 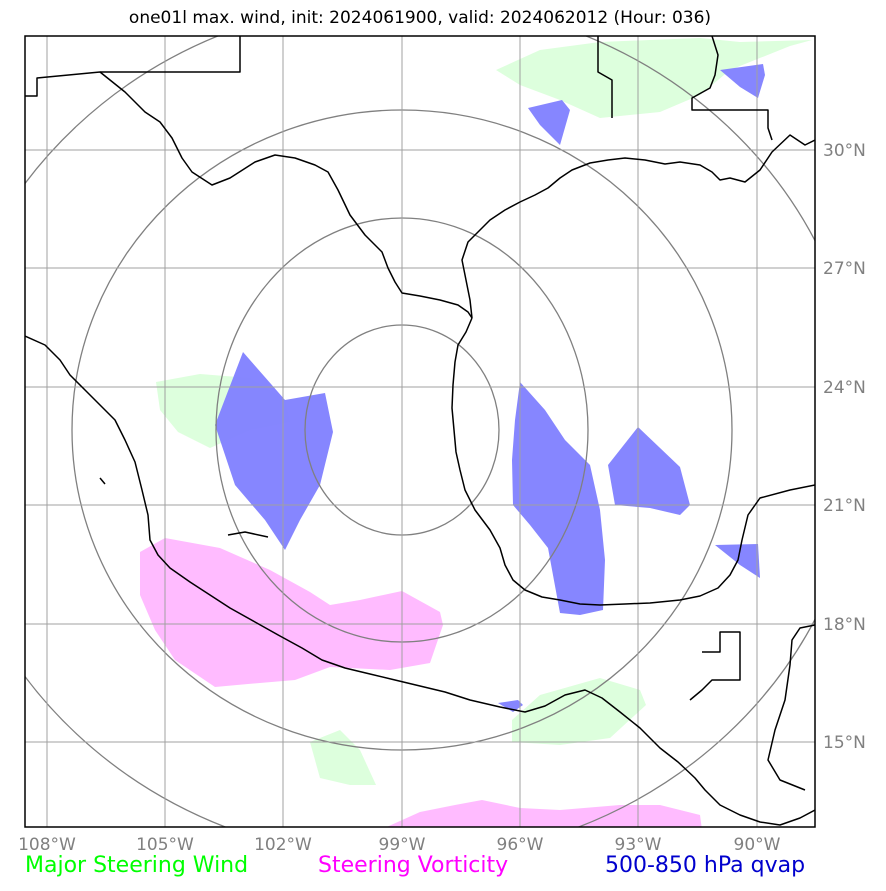 What do you see at coordinates (844, 269) in the screenshot?
I see `lat-tick-label: 27°N` at bounding box center [844, 269].